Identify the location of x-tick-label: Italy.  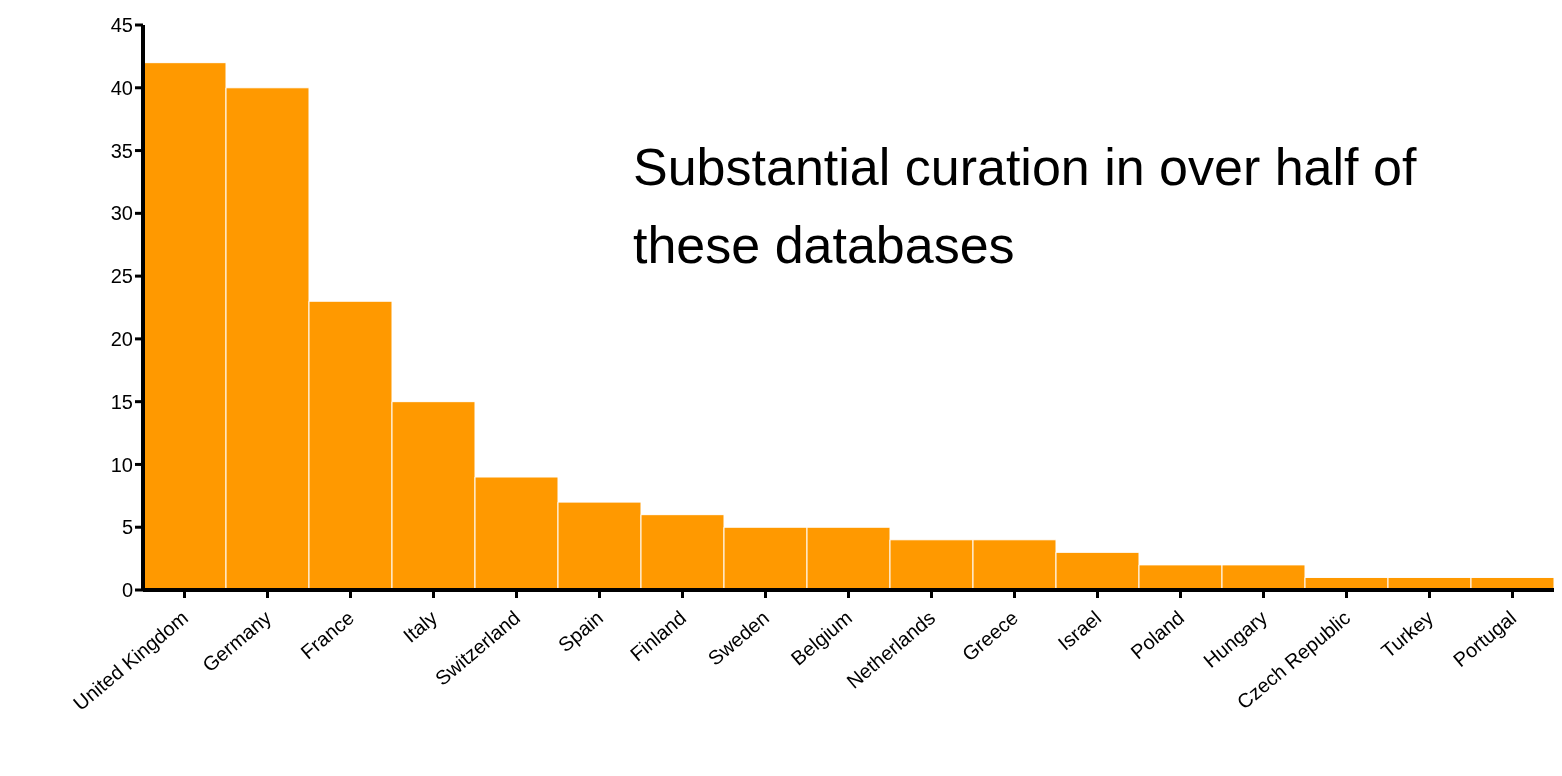
(420, 626).